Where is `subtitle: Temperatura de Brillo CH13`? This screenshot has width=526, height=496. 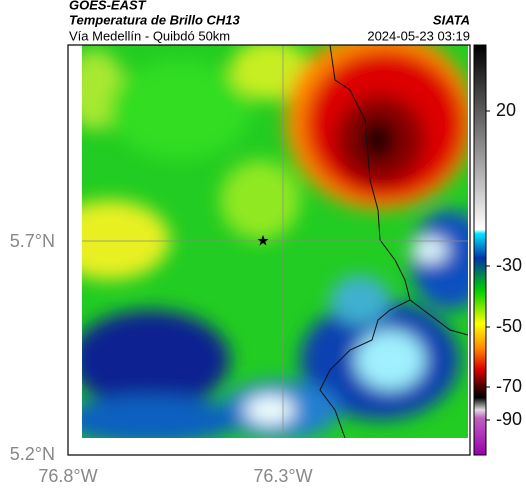 subtitle: Temperatura de Brillo CH13 is located at coordinates (155, 19).